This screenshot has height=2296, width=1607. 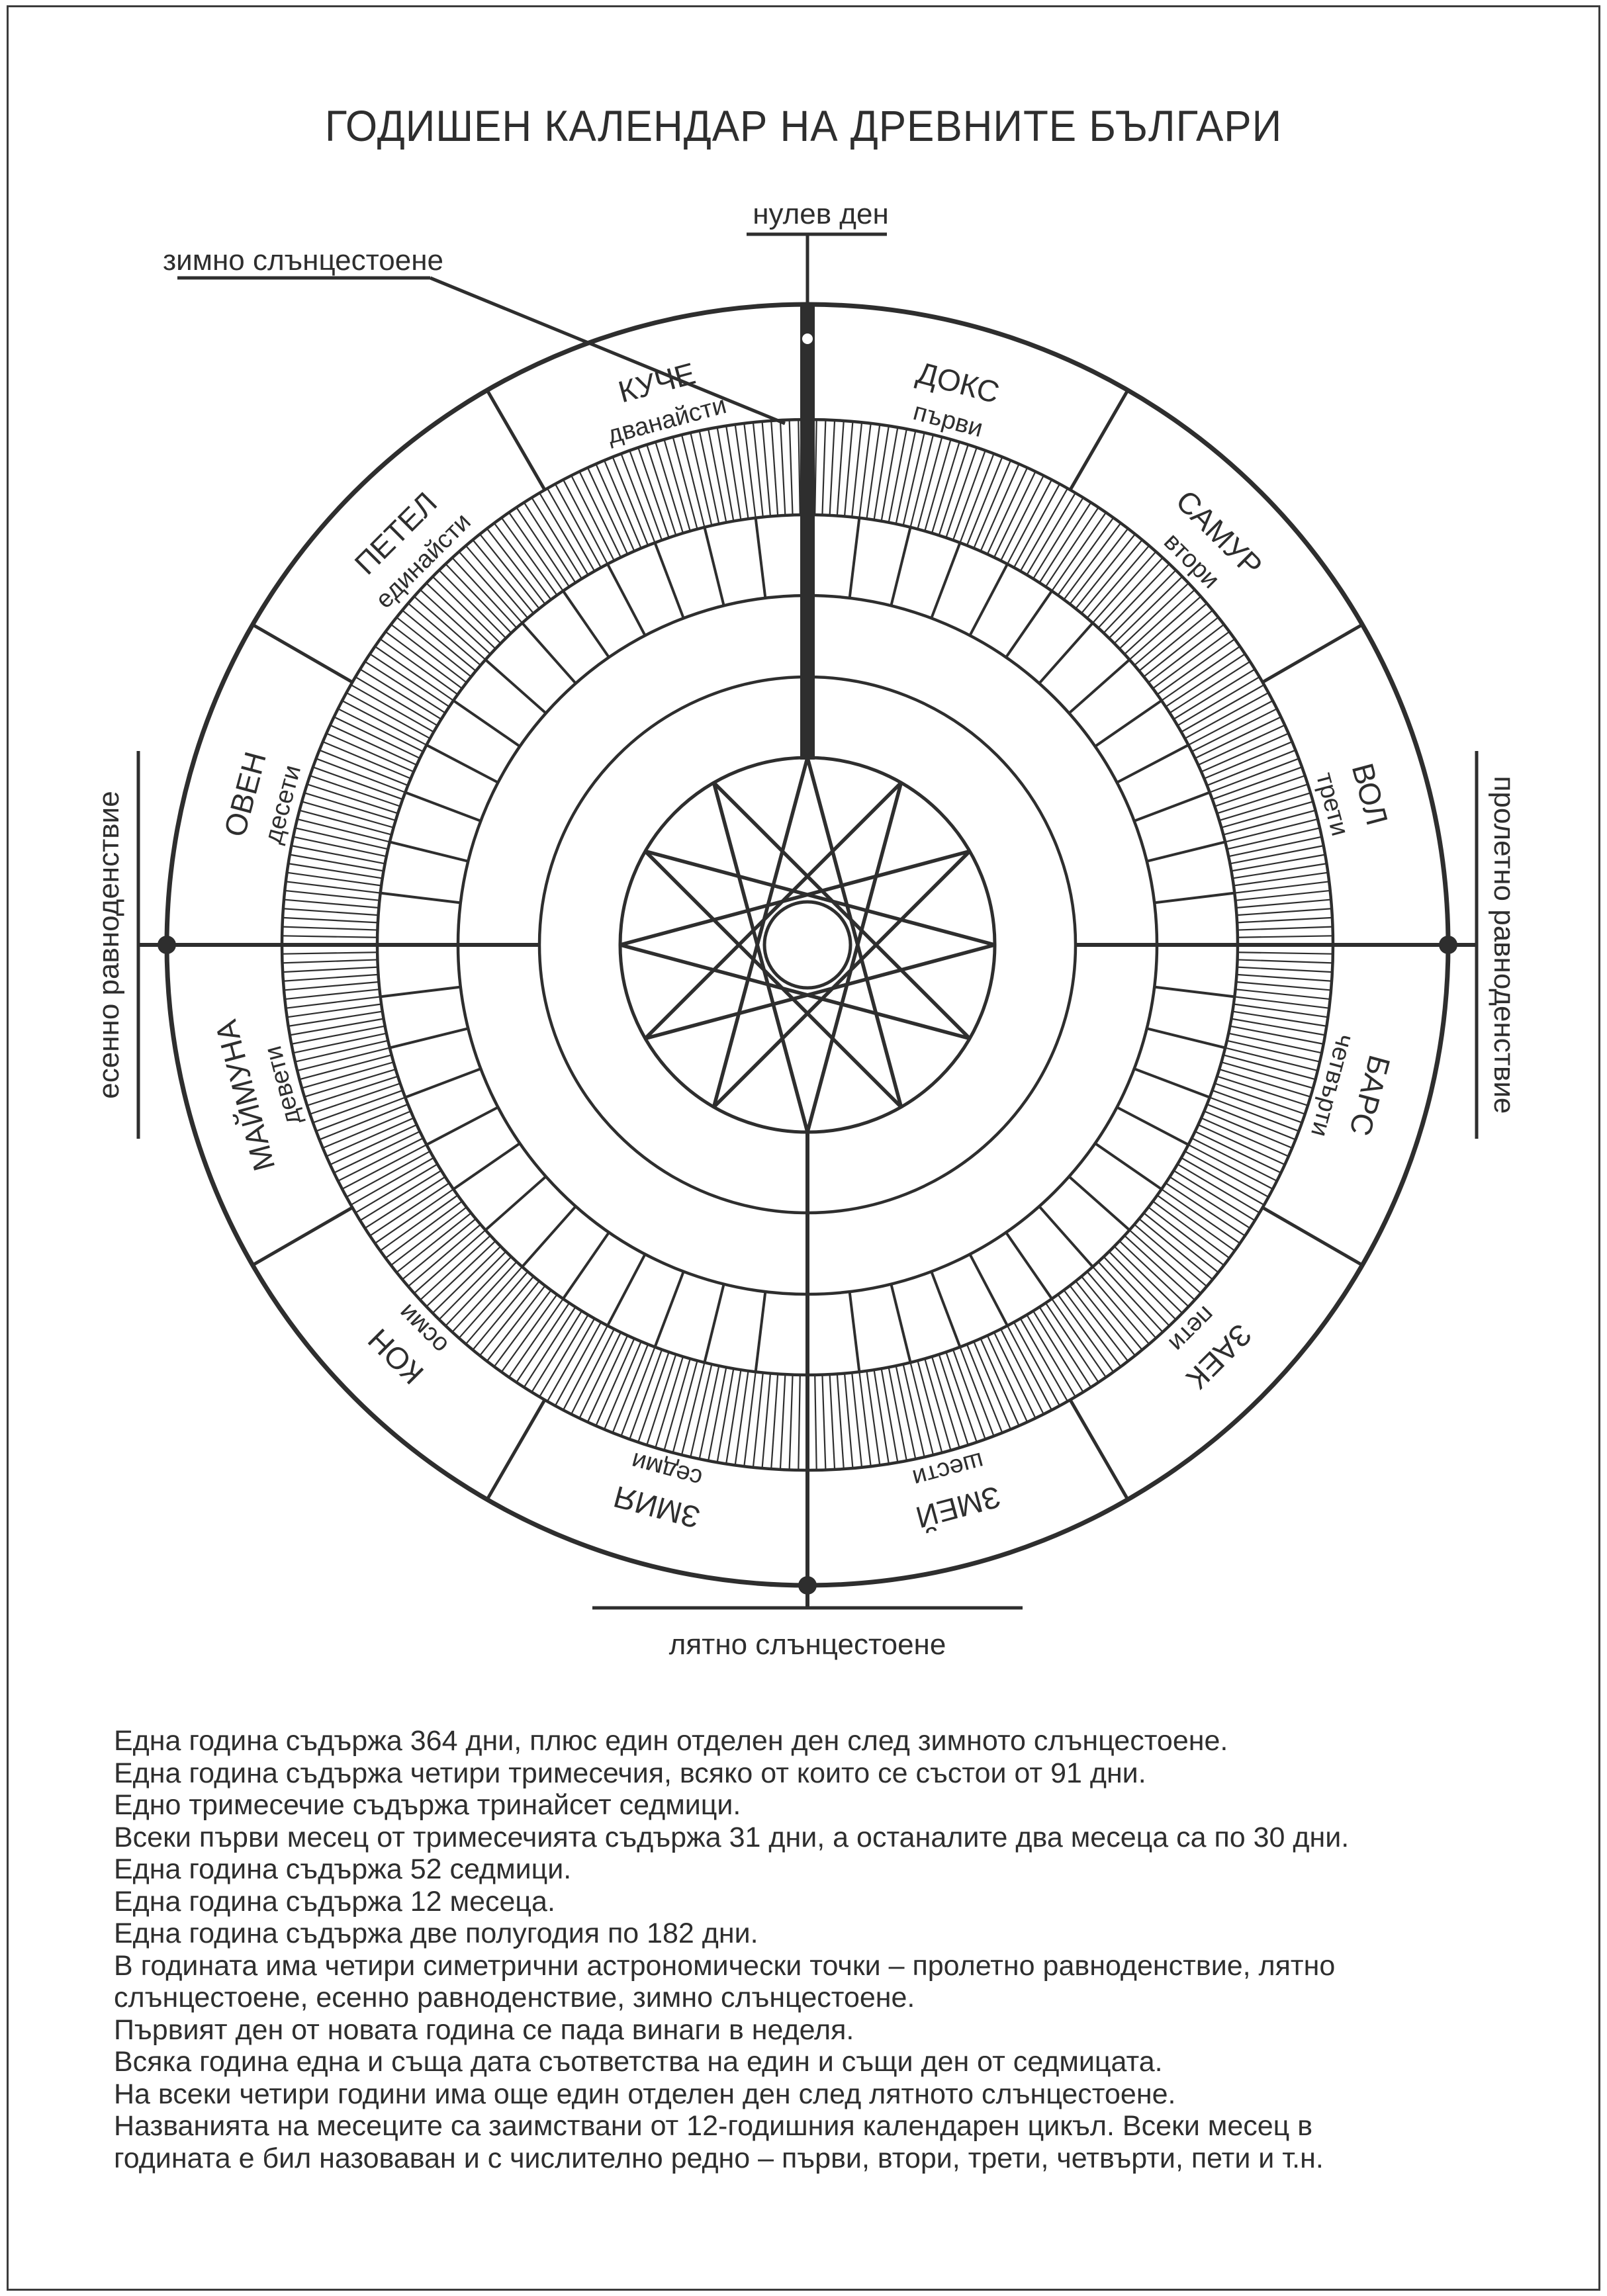 What do you see at coordinates (807, 1644) in the screenshot?
I see `summer-solstice-label: лятно слънцестоене` at bounding box center [807, 1644].